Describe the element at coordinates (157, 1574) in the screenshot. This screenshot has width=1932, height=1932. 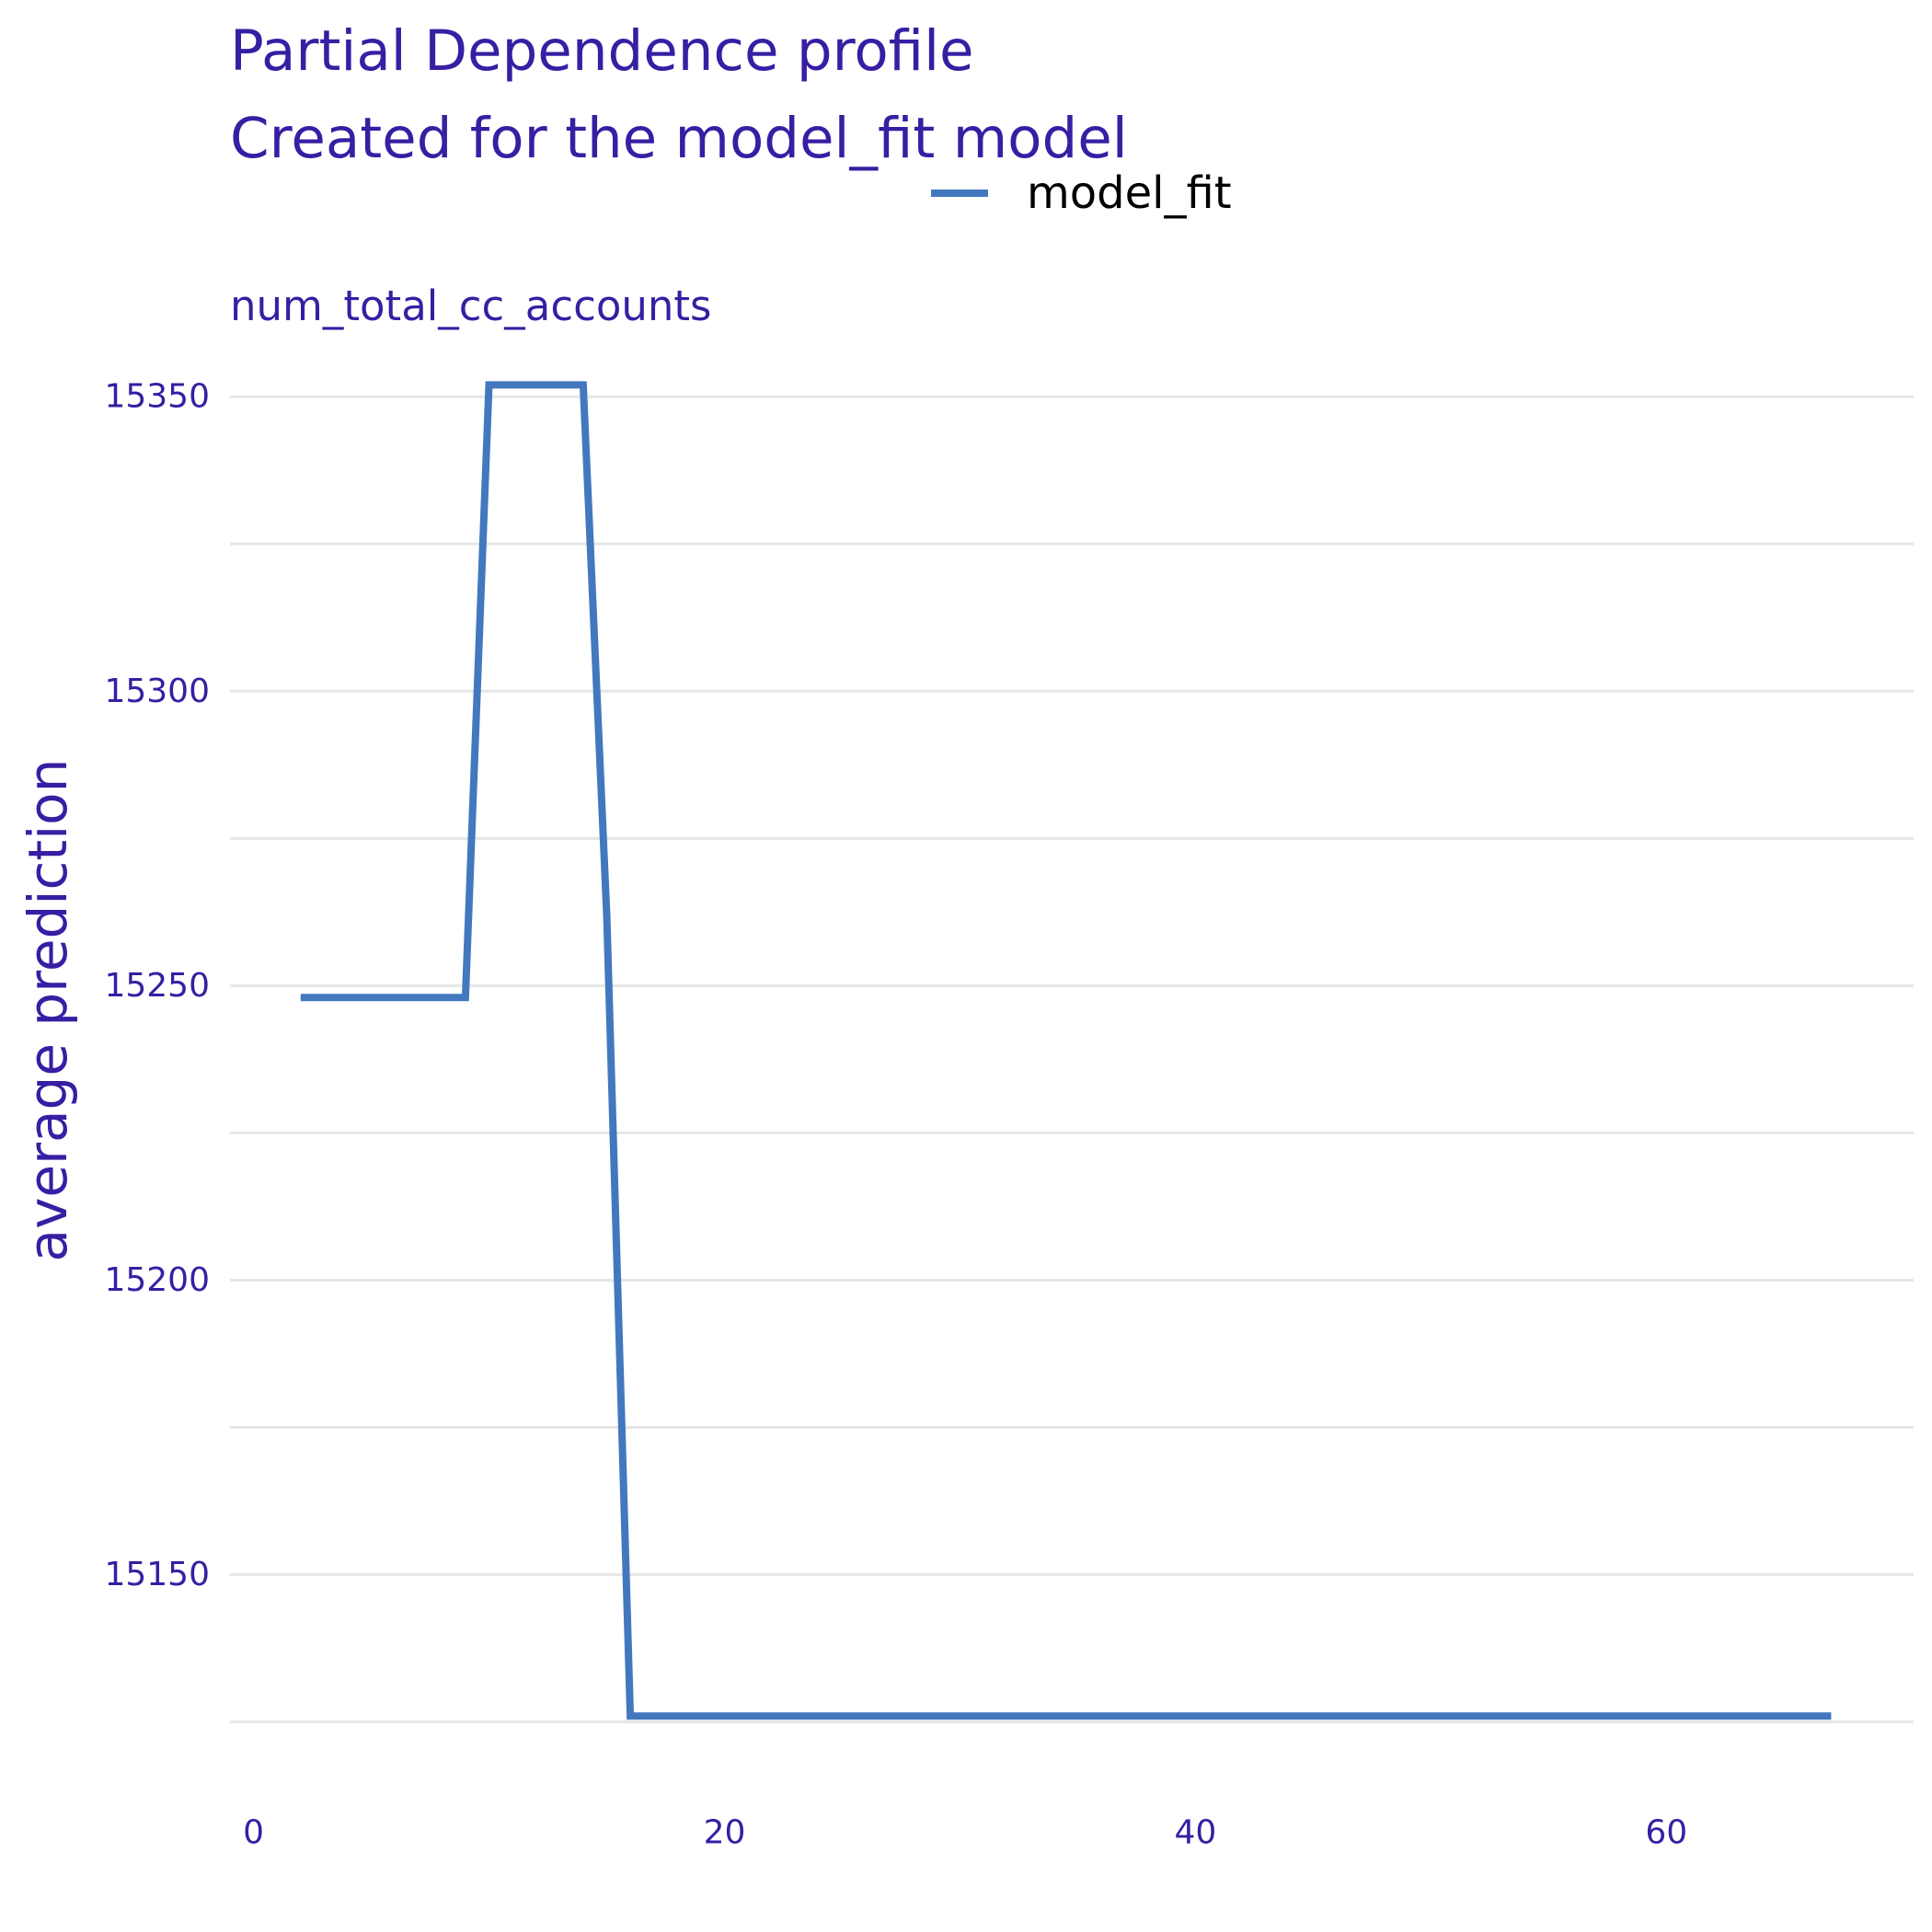
I see `y-tick-label: 15150` at that location.